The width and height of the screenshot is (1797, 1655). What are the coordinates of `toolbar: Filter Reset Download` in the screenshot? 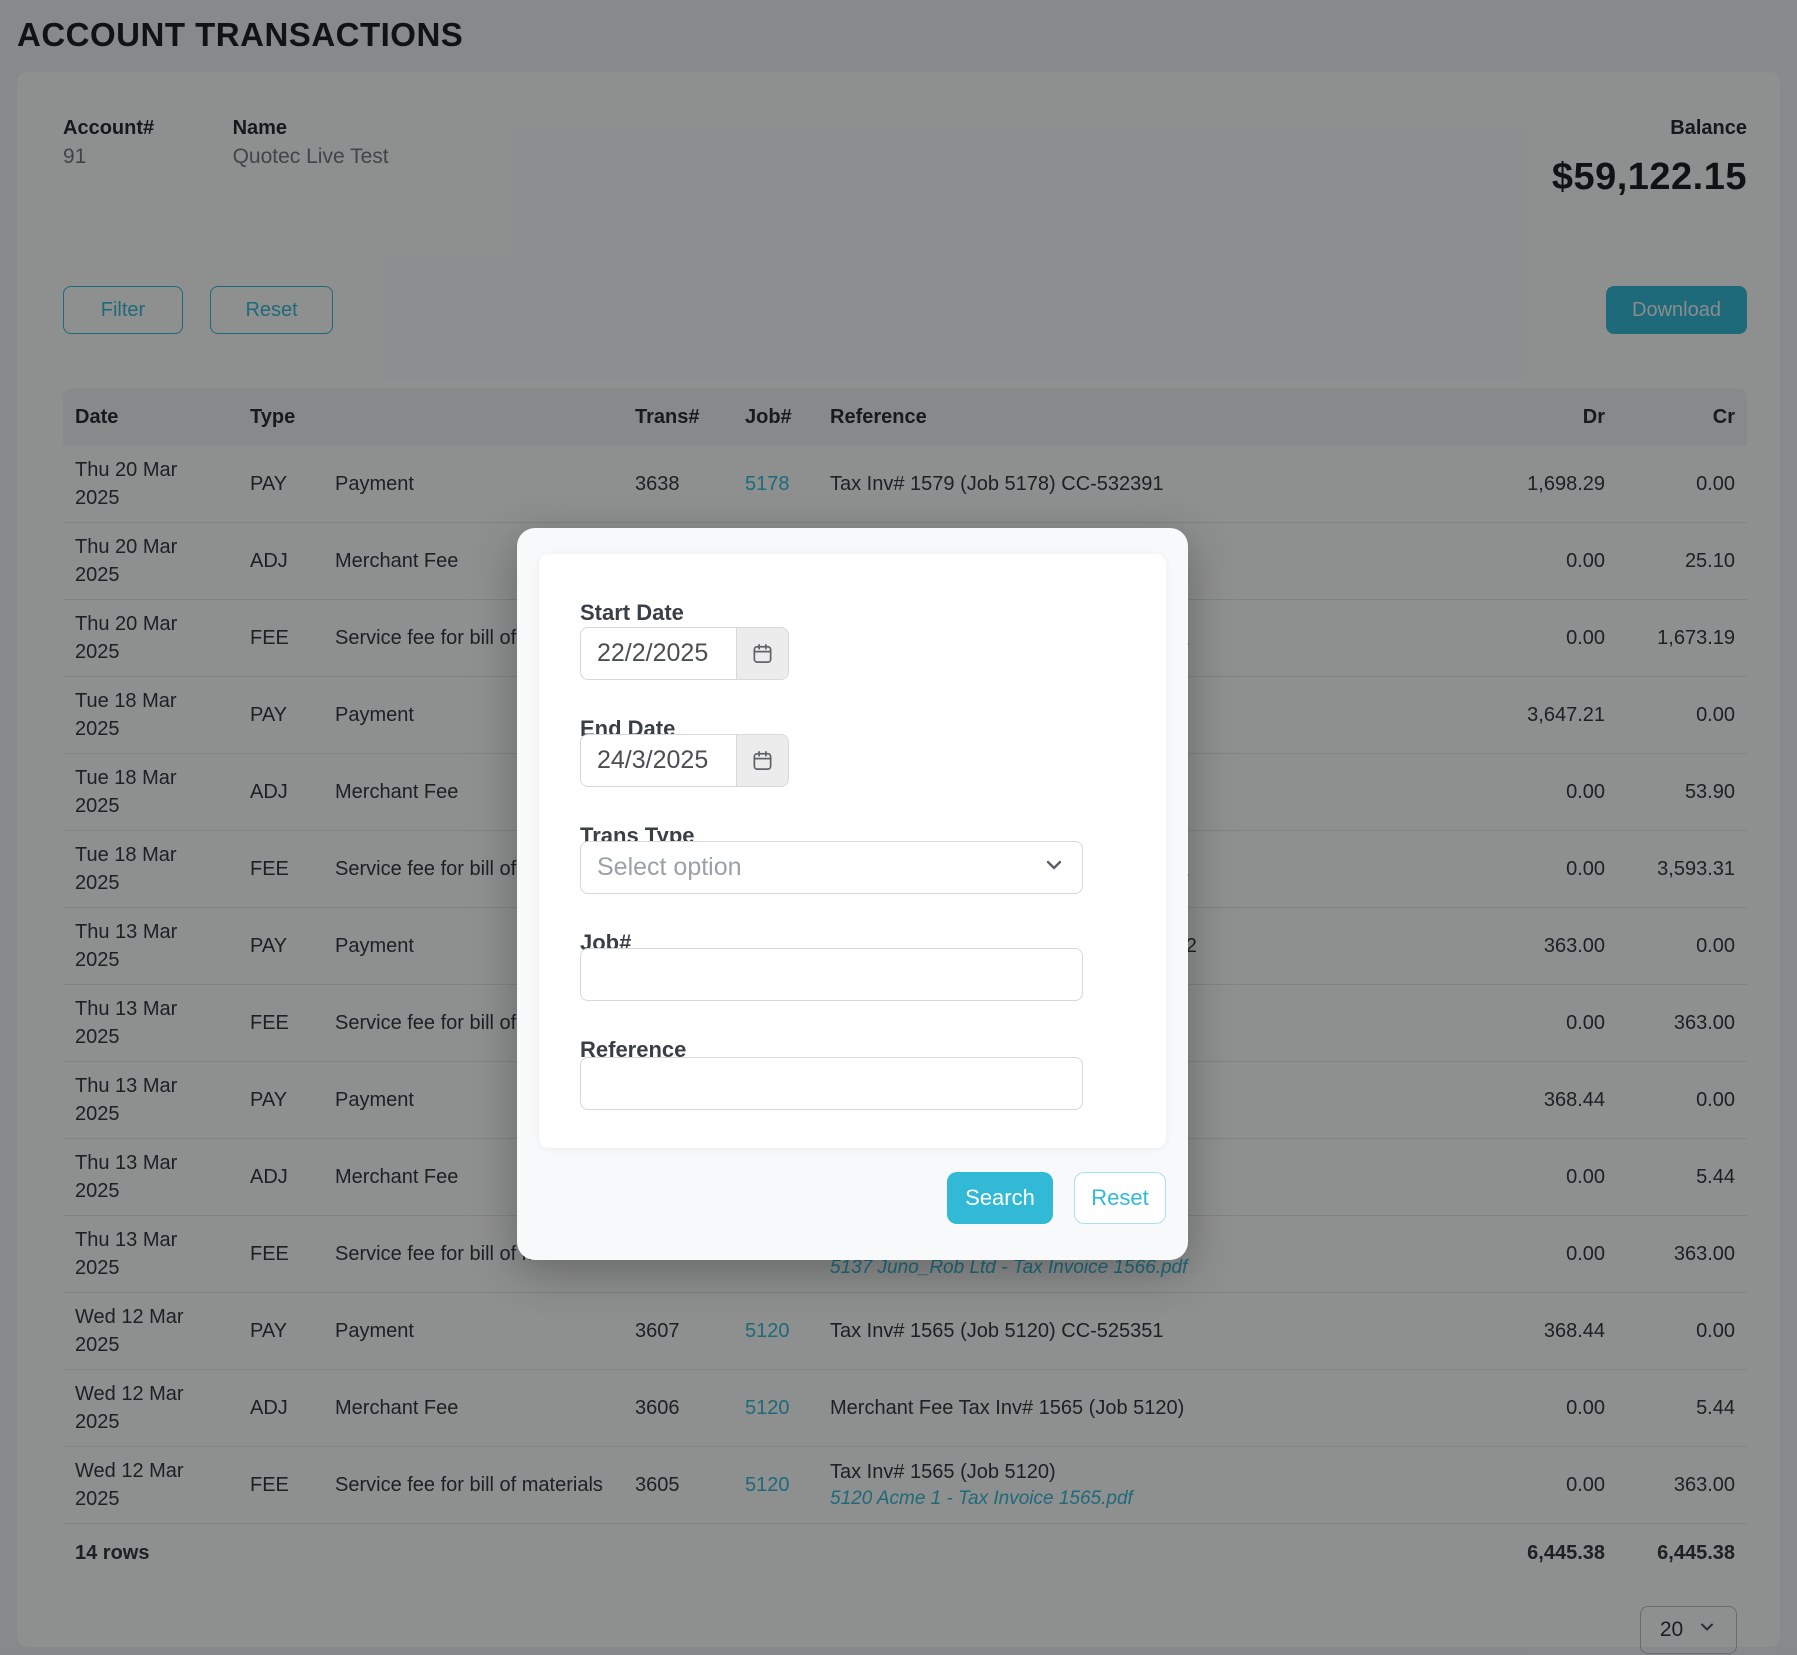 It's located at (905, 310).